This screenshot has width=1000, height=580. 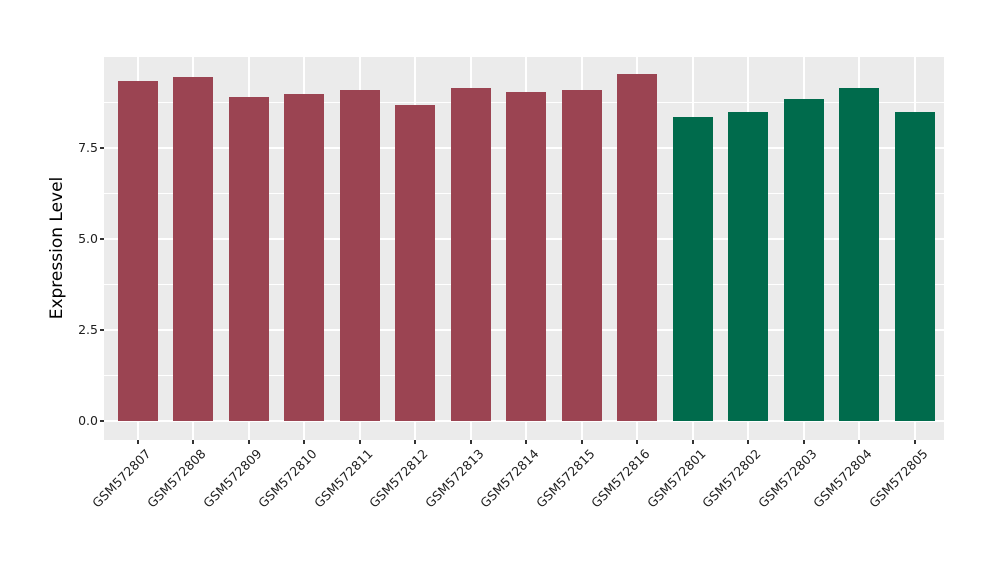 What do you see at coordinates (88, 330) in the screenshot?
I see `y-tick-label: 2.5` at bounding box center [88, 330].